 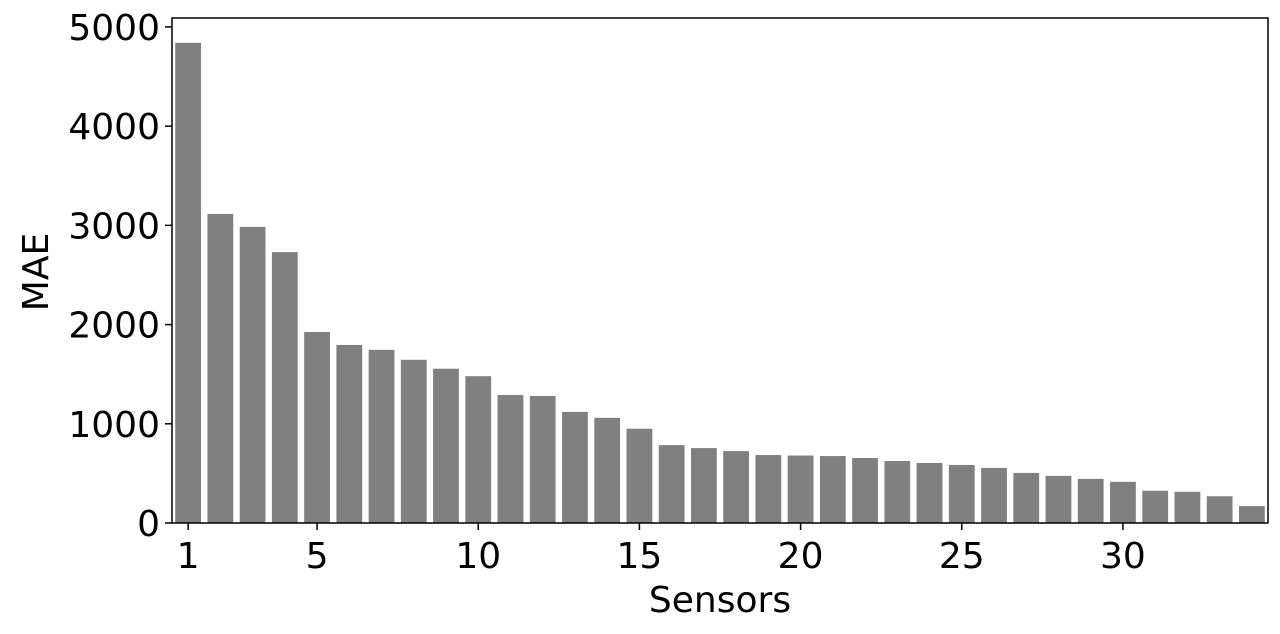 What do you see at coordinates (801, 556) in the screenshot?
I see `x-tick-label: 20` at bounding box center [801, 556].